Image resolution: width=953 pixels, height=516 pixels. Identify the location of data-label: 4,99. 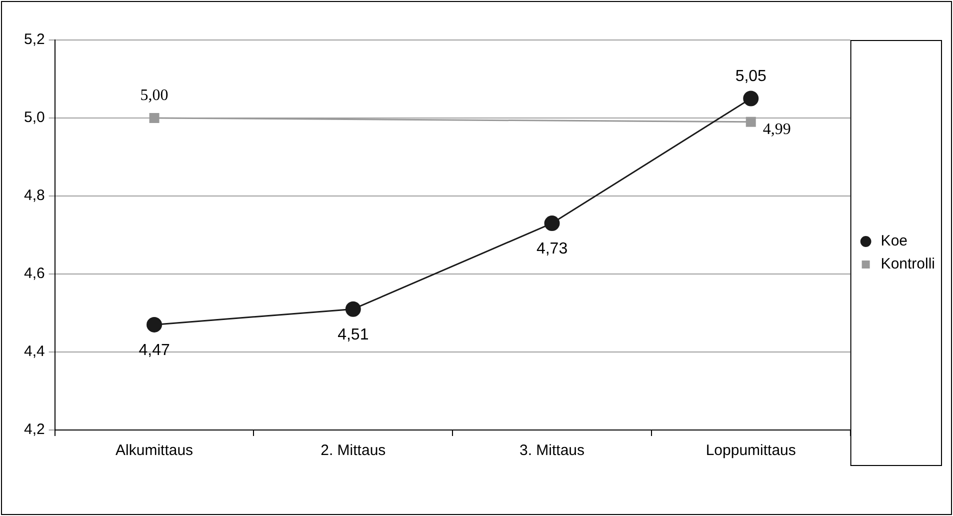
(776, 129).